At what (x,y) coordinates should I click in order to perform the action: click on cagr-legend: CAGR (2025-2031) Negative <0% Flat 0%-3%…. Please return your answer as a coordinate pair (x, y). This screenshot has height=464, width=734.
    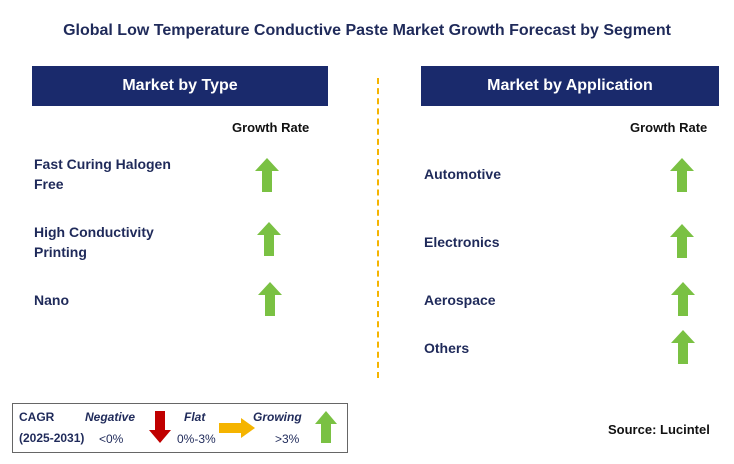
    Looking at the image, I should click on (180, 428).